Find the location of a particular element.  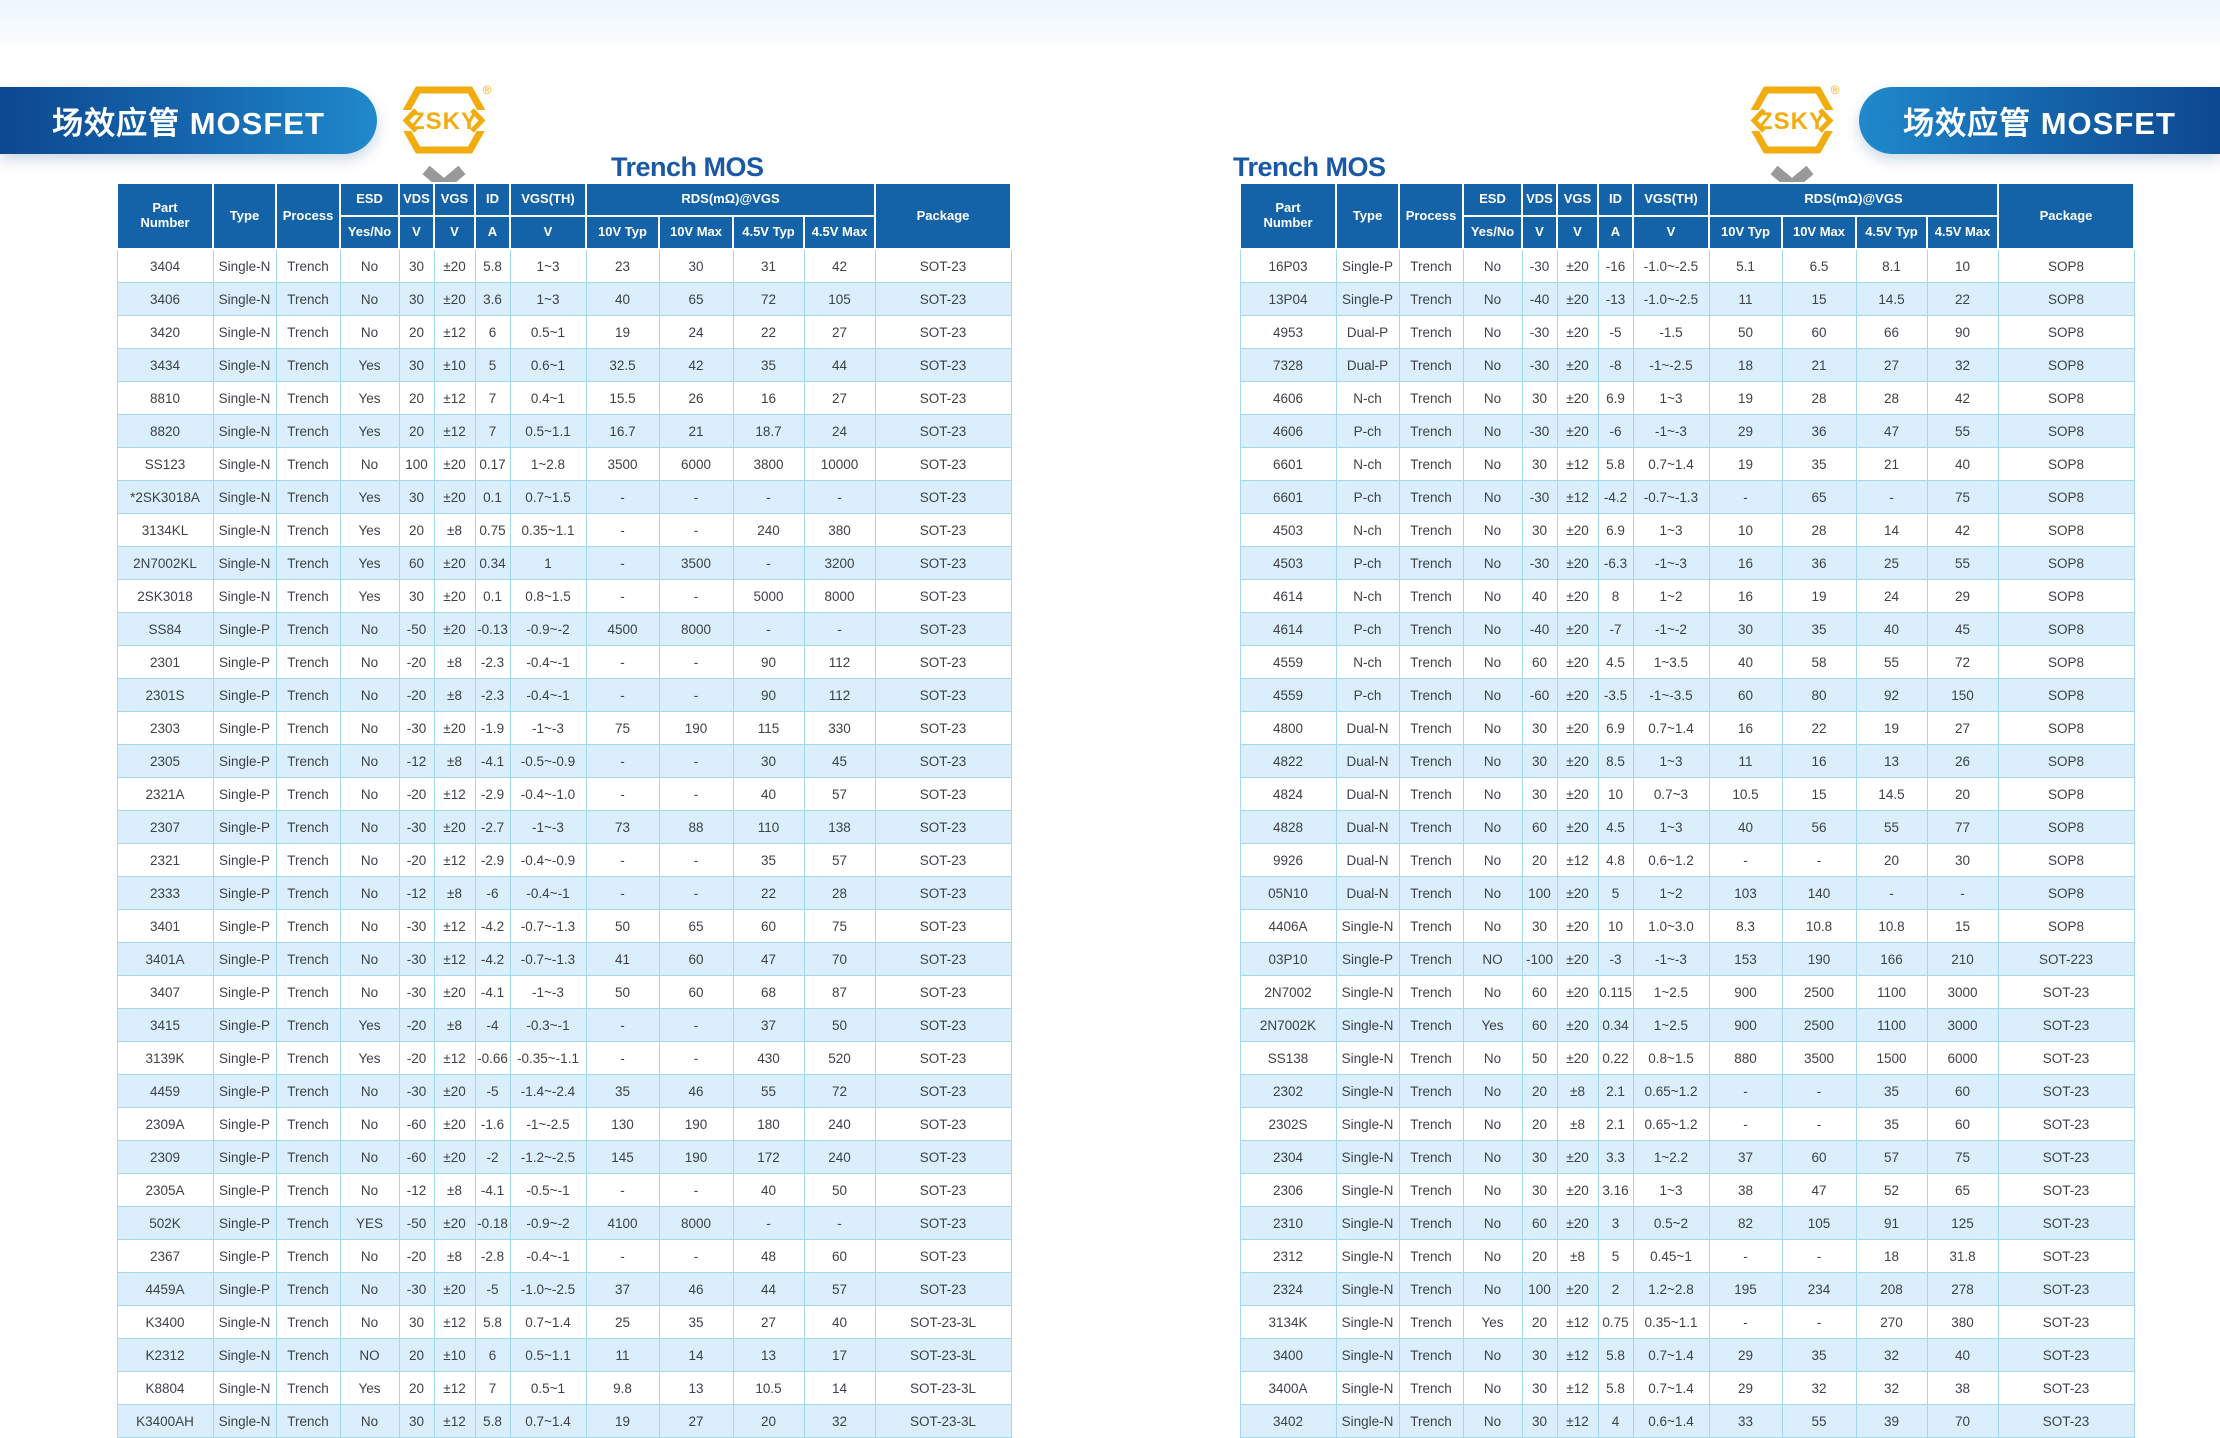

table-cell: -20 is located at coordinates (416, 860).